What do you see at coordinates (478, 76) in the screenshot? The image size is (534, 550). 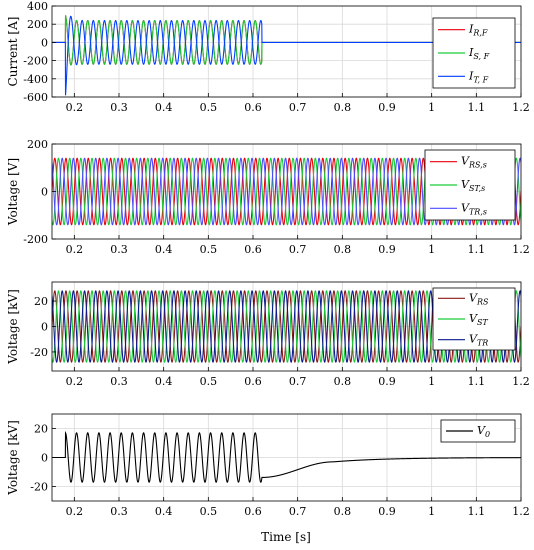 I see `legend-entry-label: IT, F` at bounding box center [478, 76].